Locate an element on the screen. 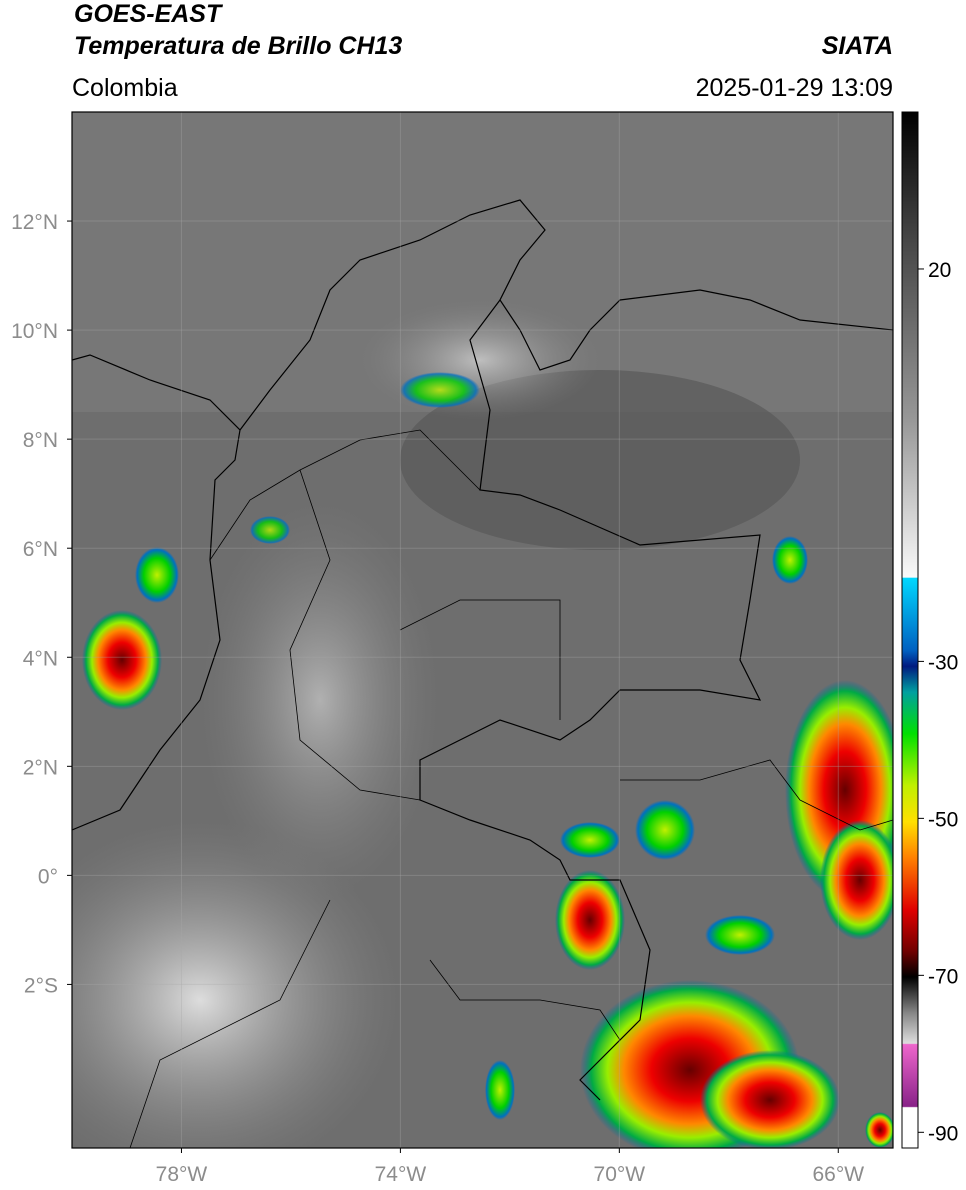 This screenshot has width=966, height=1190. y-tick-label: 2°S is located at coordinates (41, 985).